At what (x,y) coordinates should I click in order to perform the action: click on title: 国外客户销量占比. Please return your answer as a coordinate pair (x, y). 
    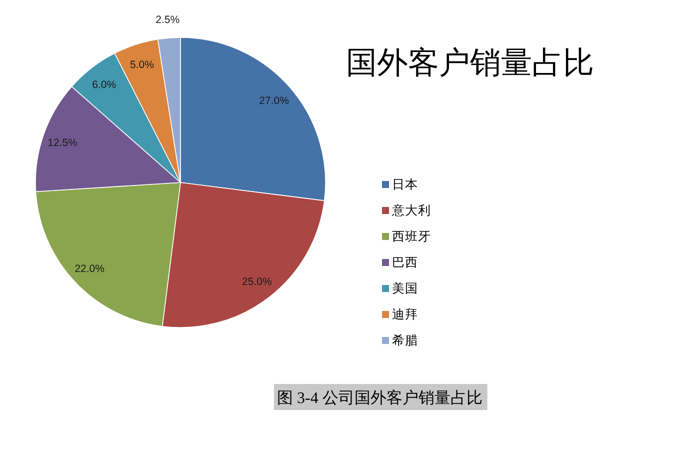
    Looking at the image, I should click on (470, 62).